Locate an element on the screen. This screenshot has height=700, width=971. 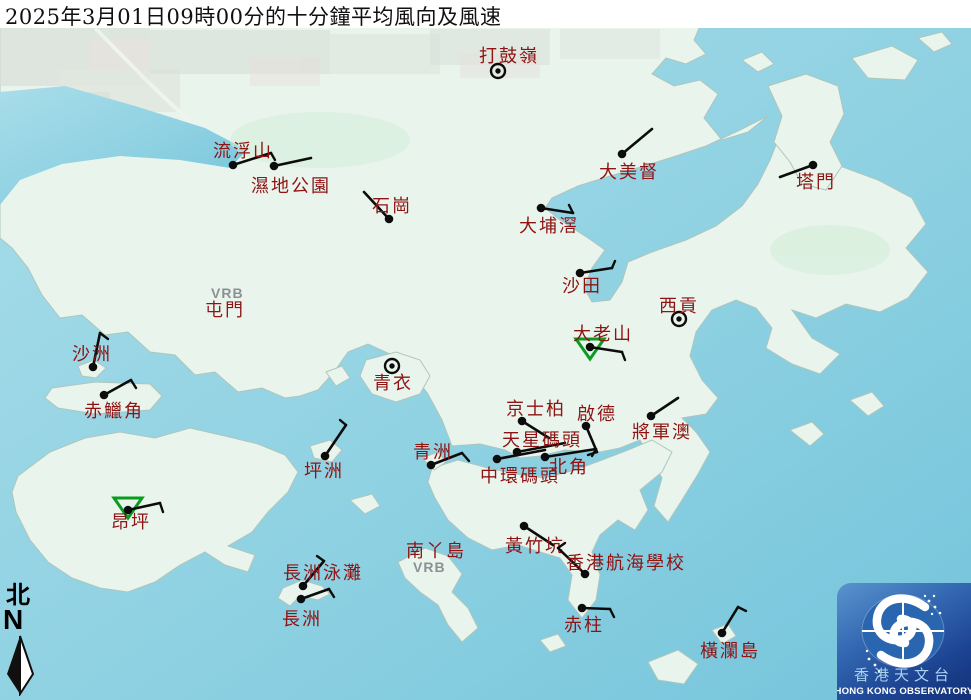
hei-ling-chau is located at coordinates (365, 504).